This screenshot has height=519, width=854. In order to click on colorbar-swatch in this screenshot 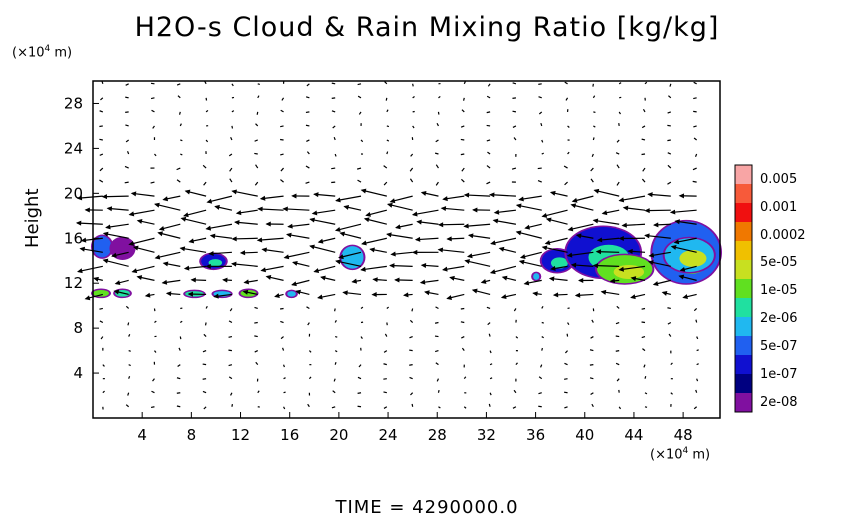, I will do `click(743, 288)`.